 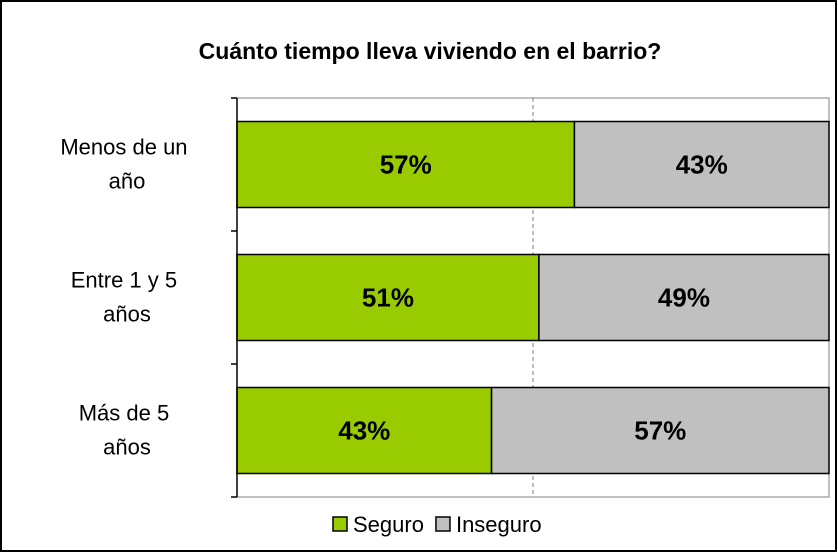 I want to click on label-line: año, so click(x=127, y=180).